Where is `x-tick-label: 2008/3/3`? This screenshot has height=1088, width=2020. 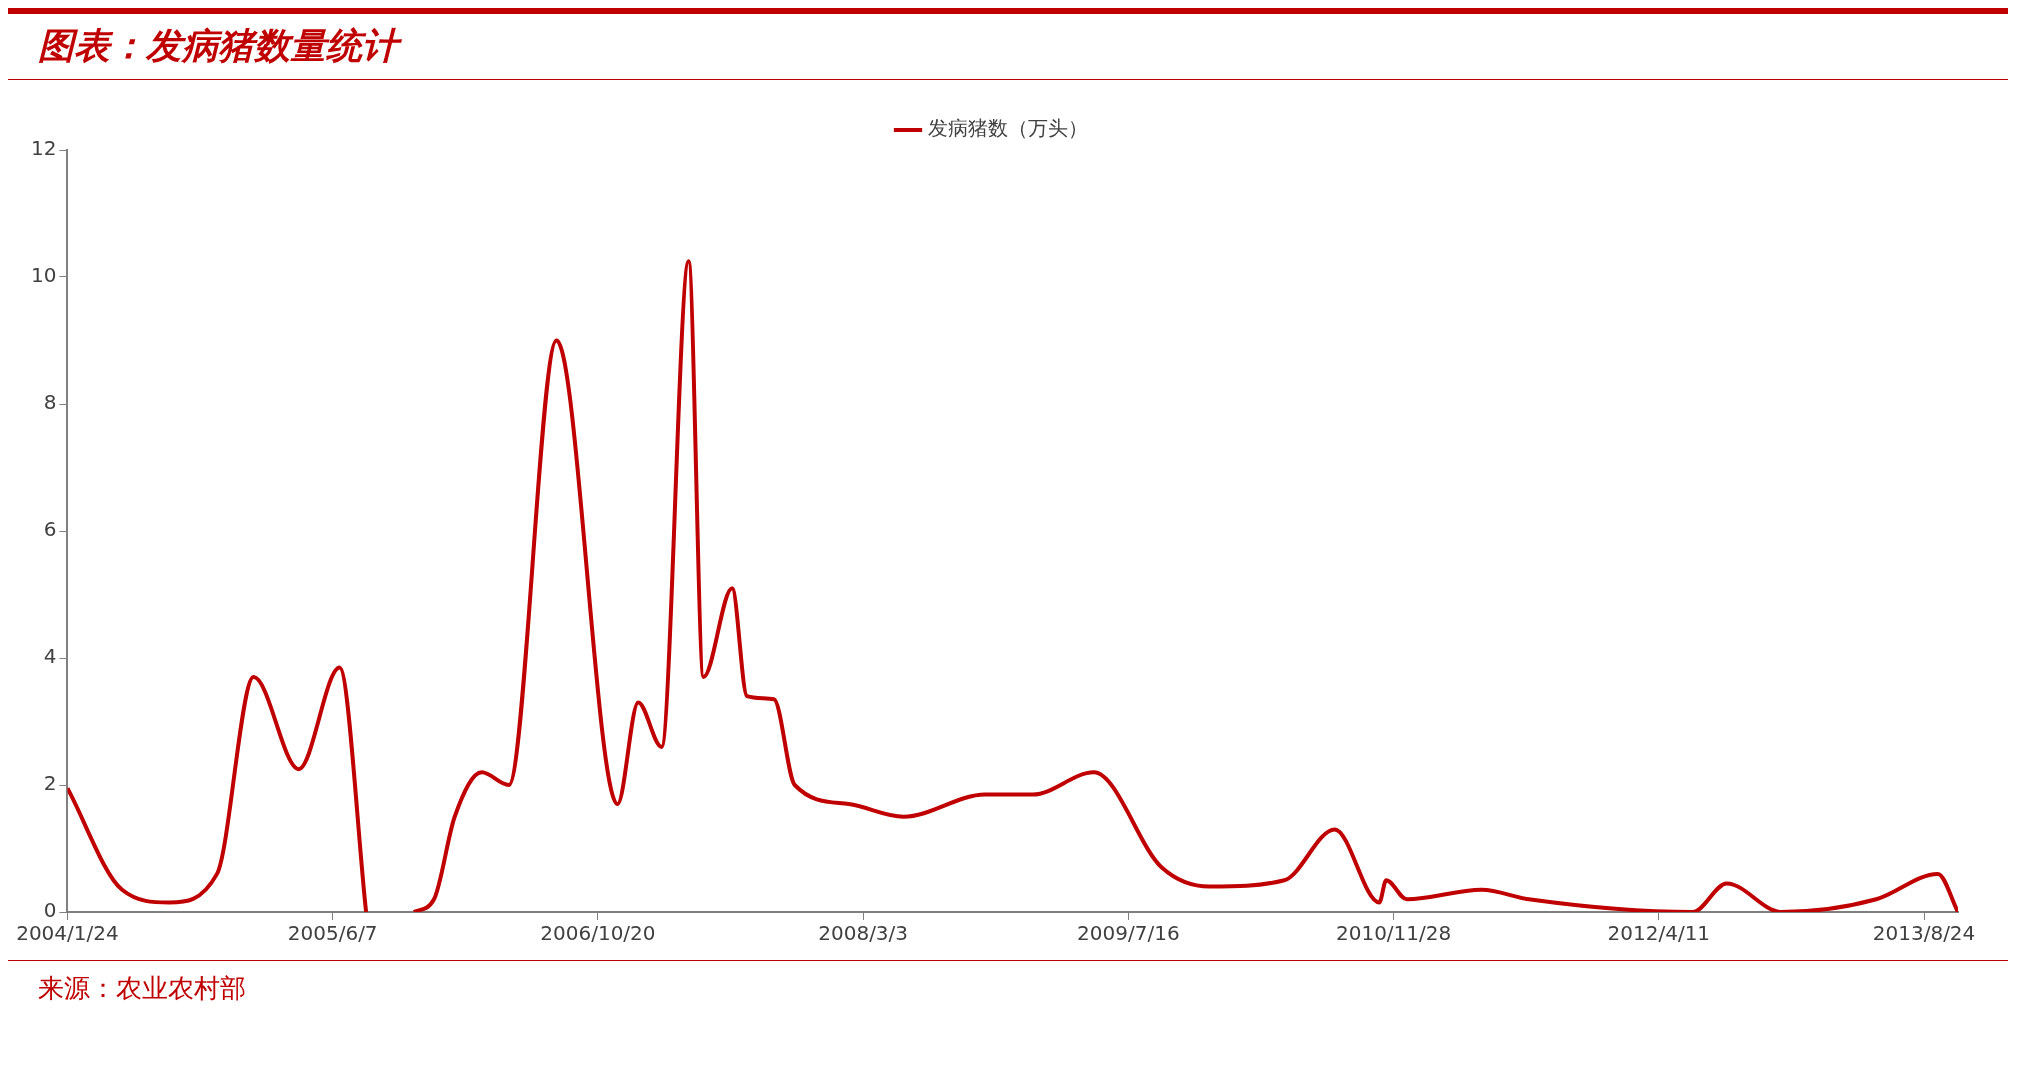 x-tick-label: 2008/3/3 is located at coordinates (863, 933).